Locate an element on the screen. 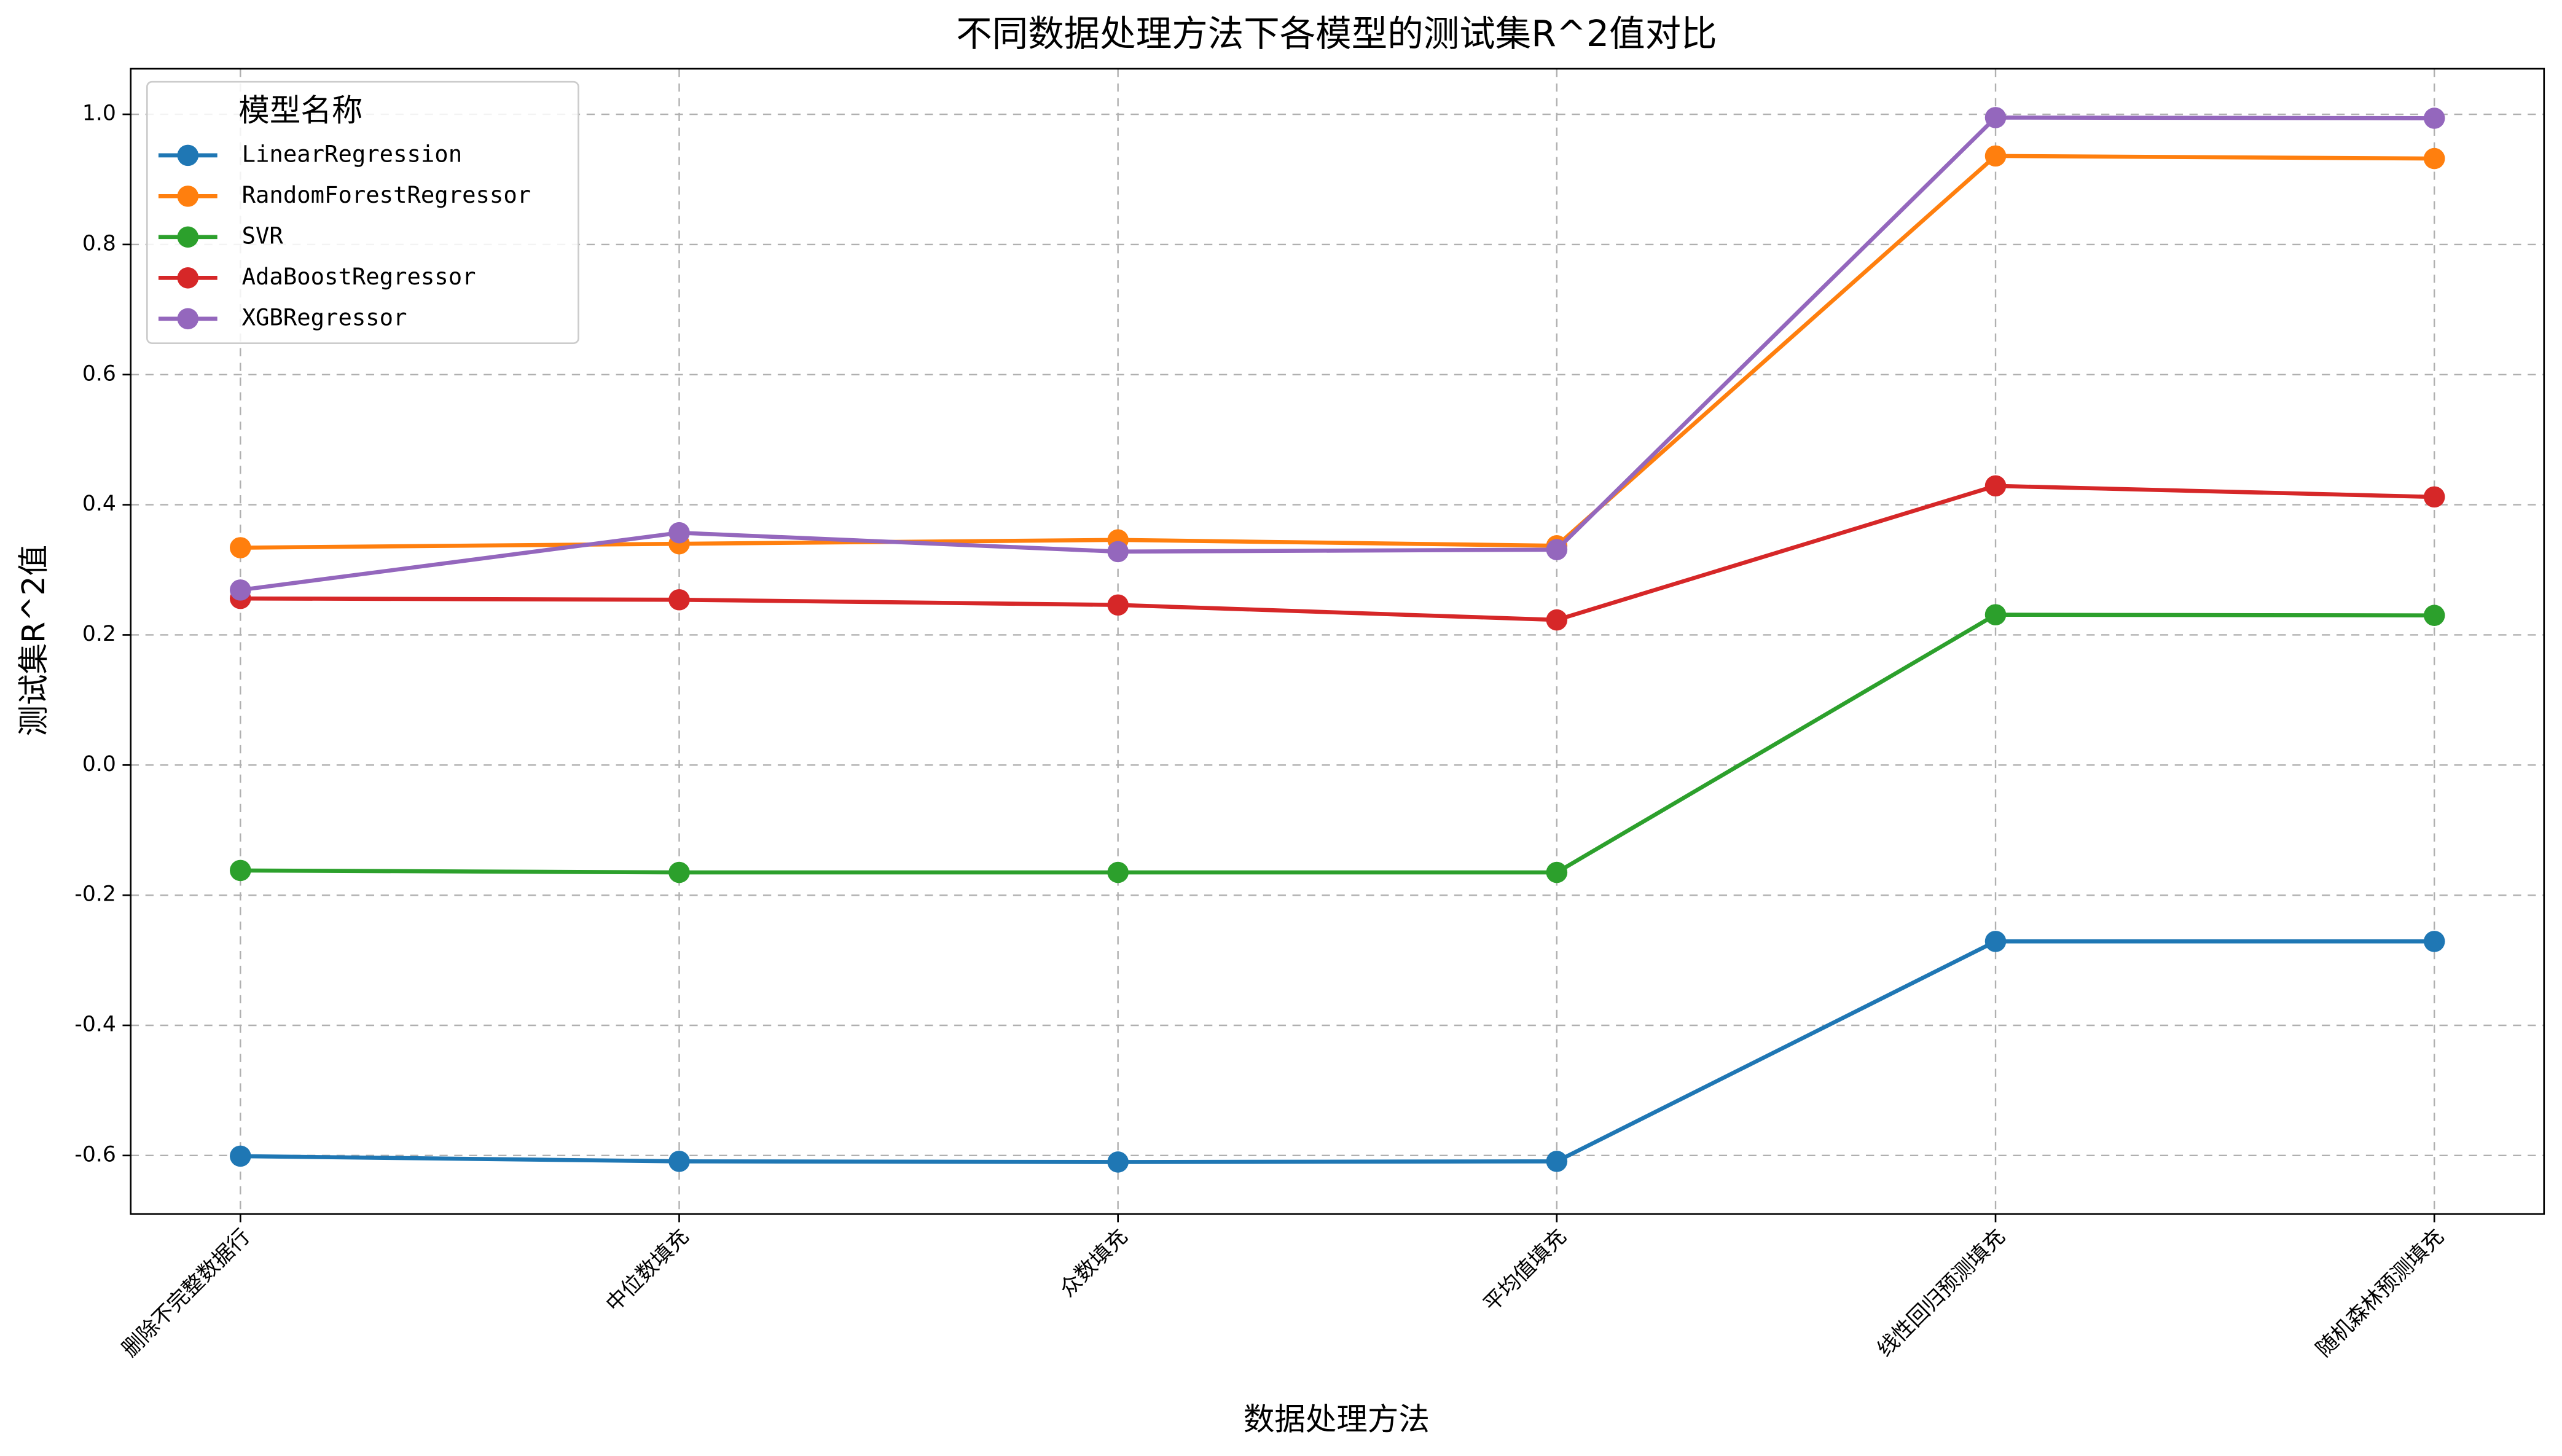 Image resolution: width=2562 pixels, height=1456 pixels. x-tick-label: 随机森林预测填充 is located at coordinates (2380, 1293).